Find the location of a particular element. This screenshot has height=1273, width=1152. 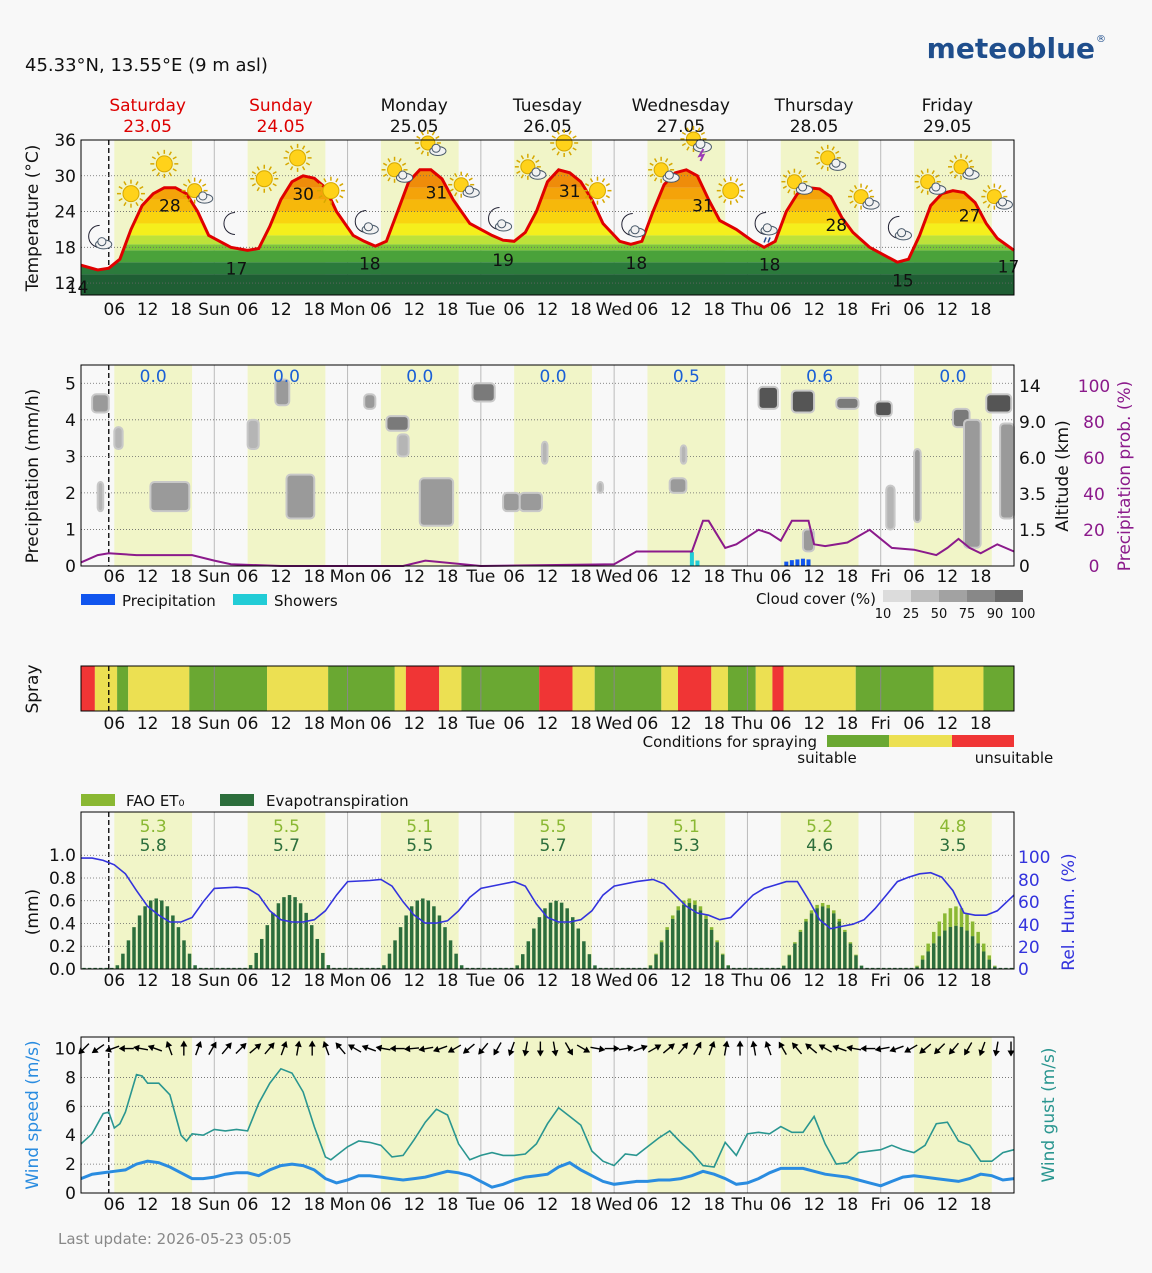

cloud-legend-tick: 75 is located at coordinates (967, 614).